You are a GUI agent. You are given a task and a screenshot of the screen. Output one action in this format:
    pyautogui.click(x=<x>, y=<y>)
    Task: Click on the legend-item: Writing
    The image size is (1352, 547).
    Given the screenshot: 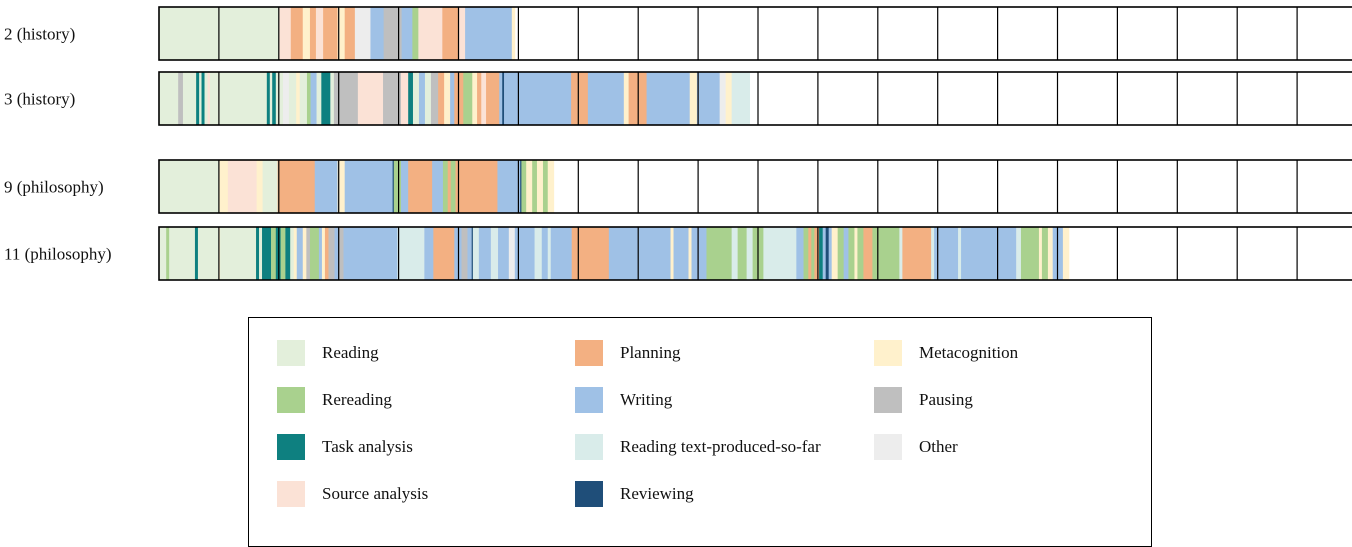 What is the action you would take?
    pyautogui.click(x=623, y=400)
    